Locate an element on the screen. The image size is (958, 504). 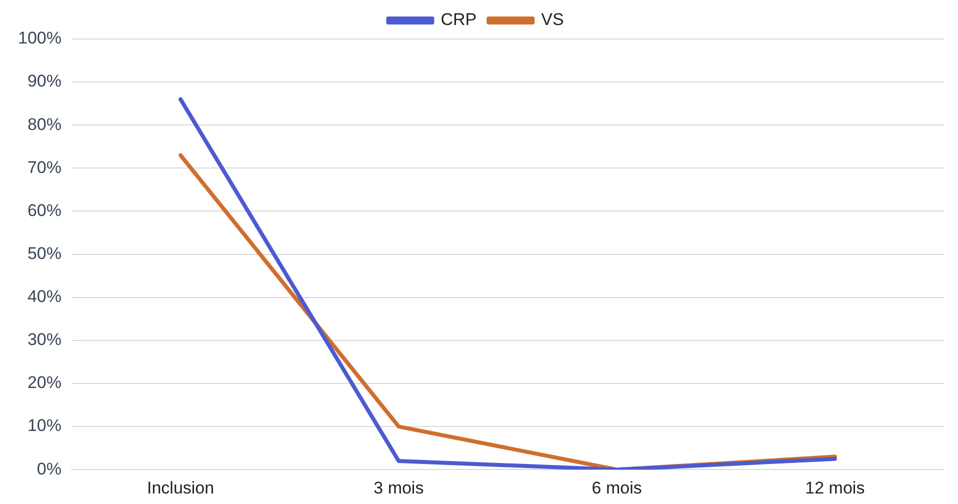
legend-label: CRP is located at coordinates (458, 20).